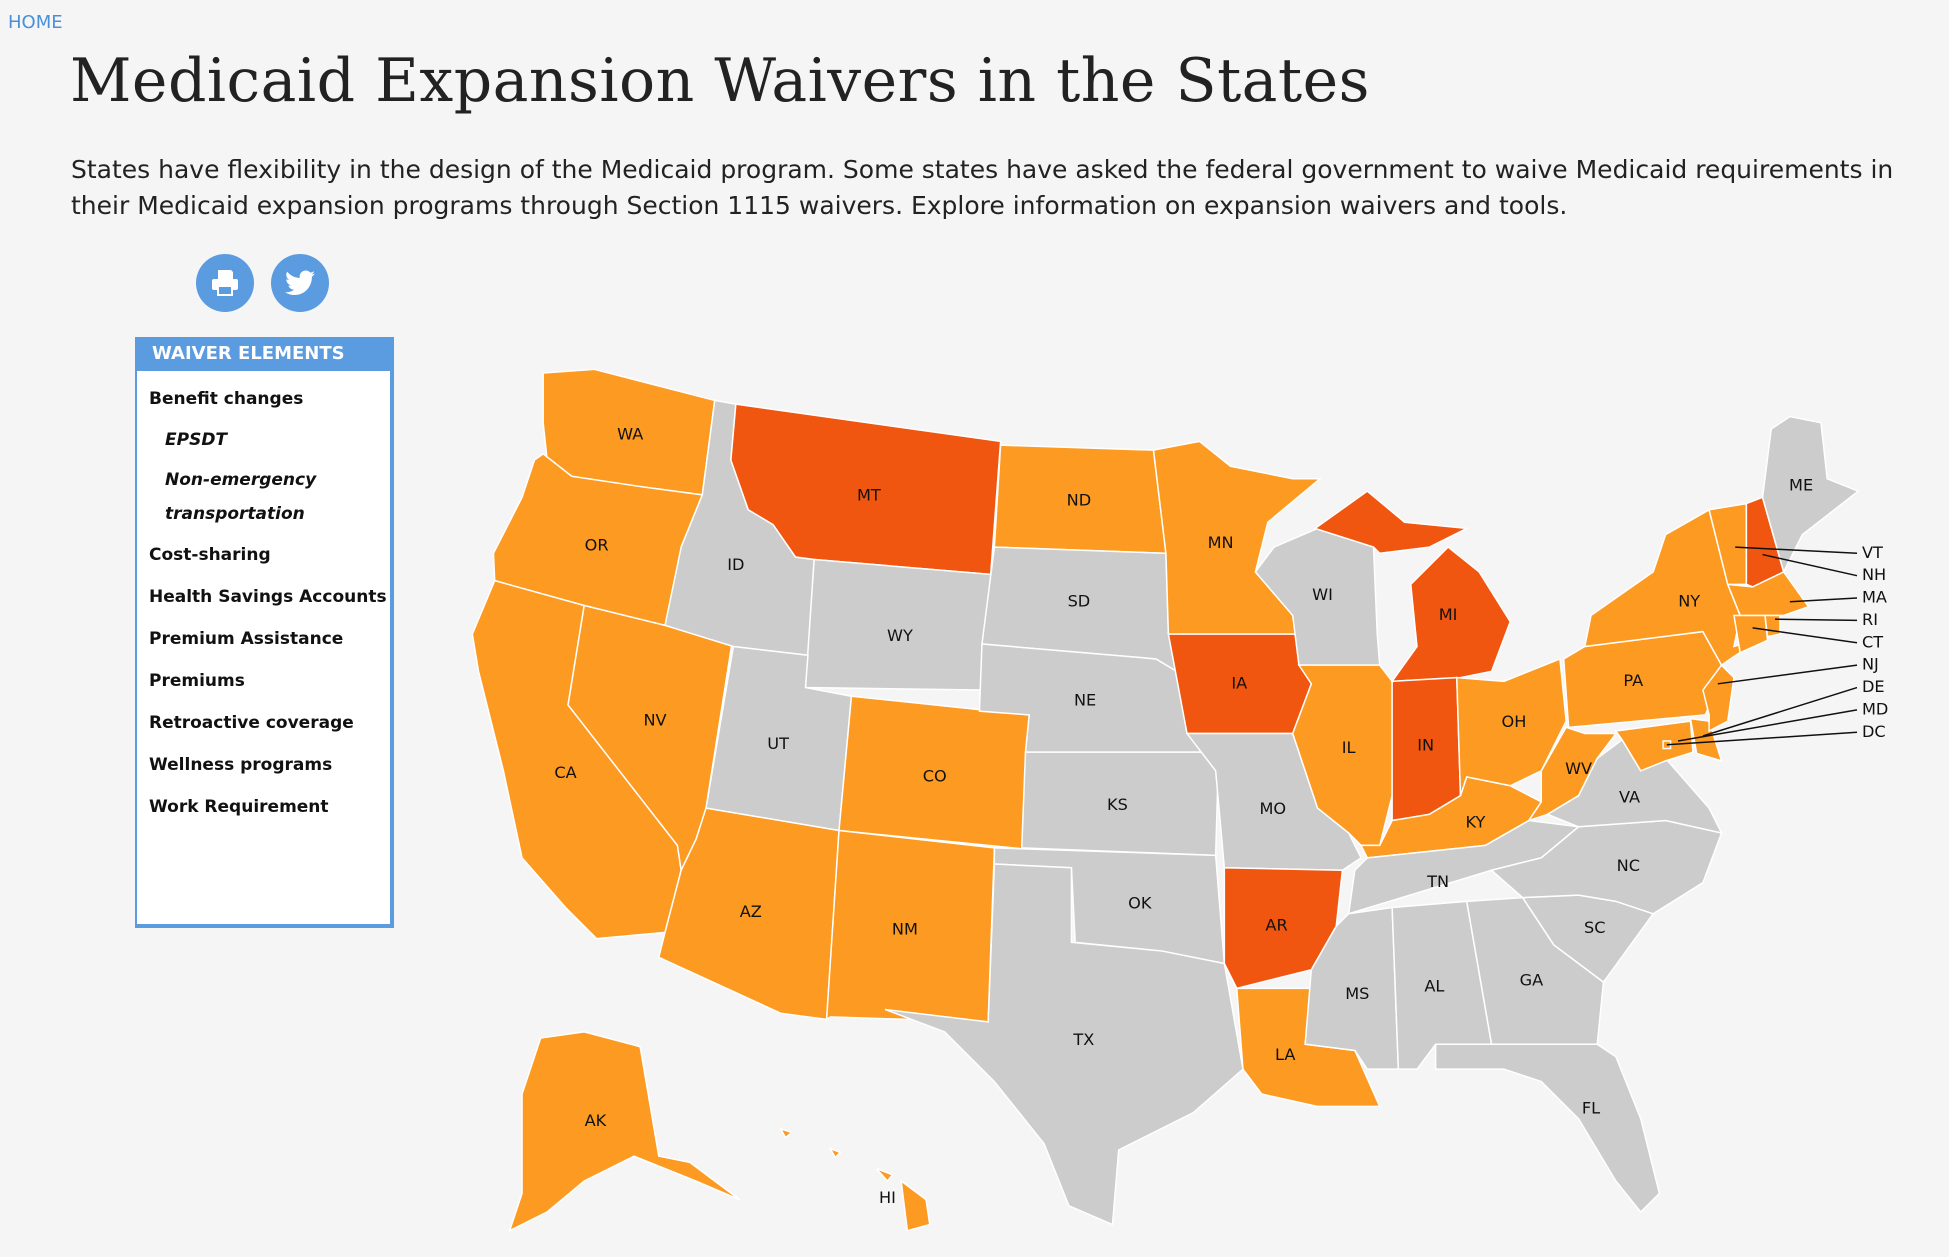 The image size is (1949, 1257). What do you see at coordinates (1119, 804) in the screenshot?
I see `state-ks` at bounding box center [1119, 804].